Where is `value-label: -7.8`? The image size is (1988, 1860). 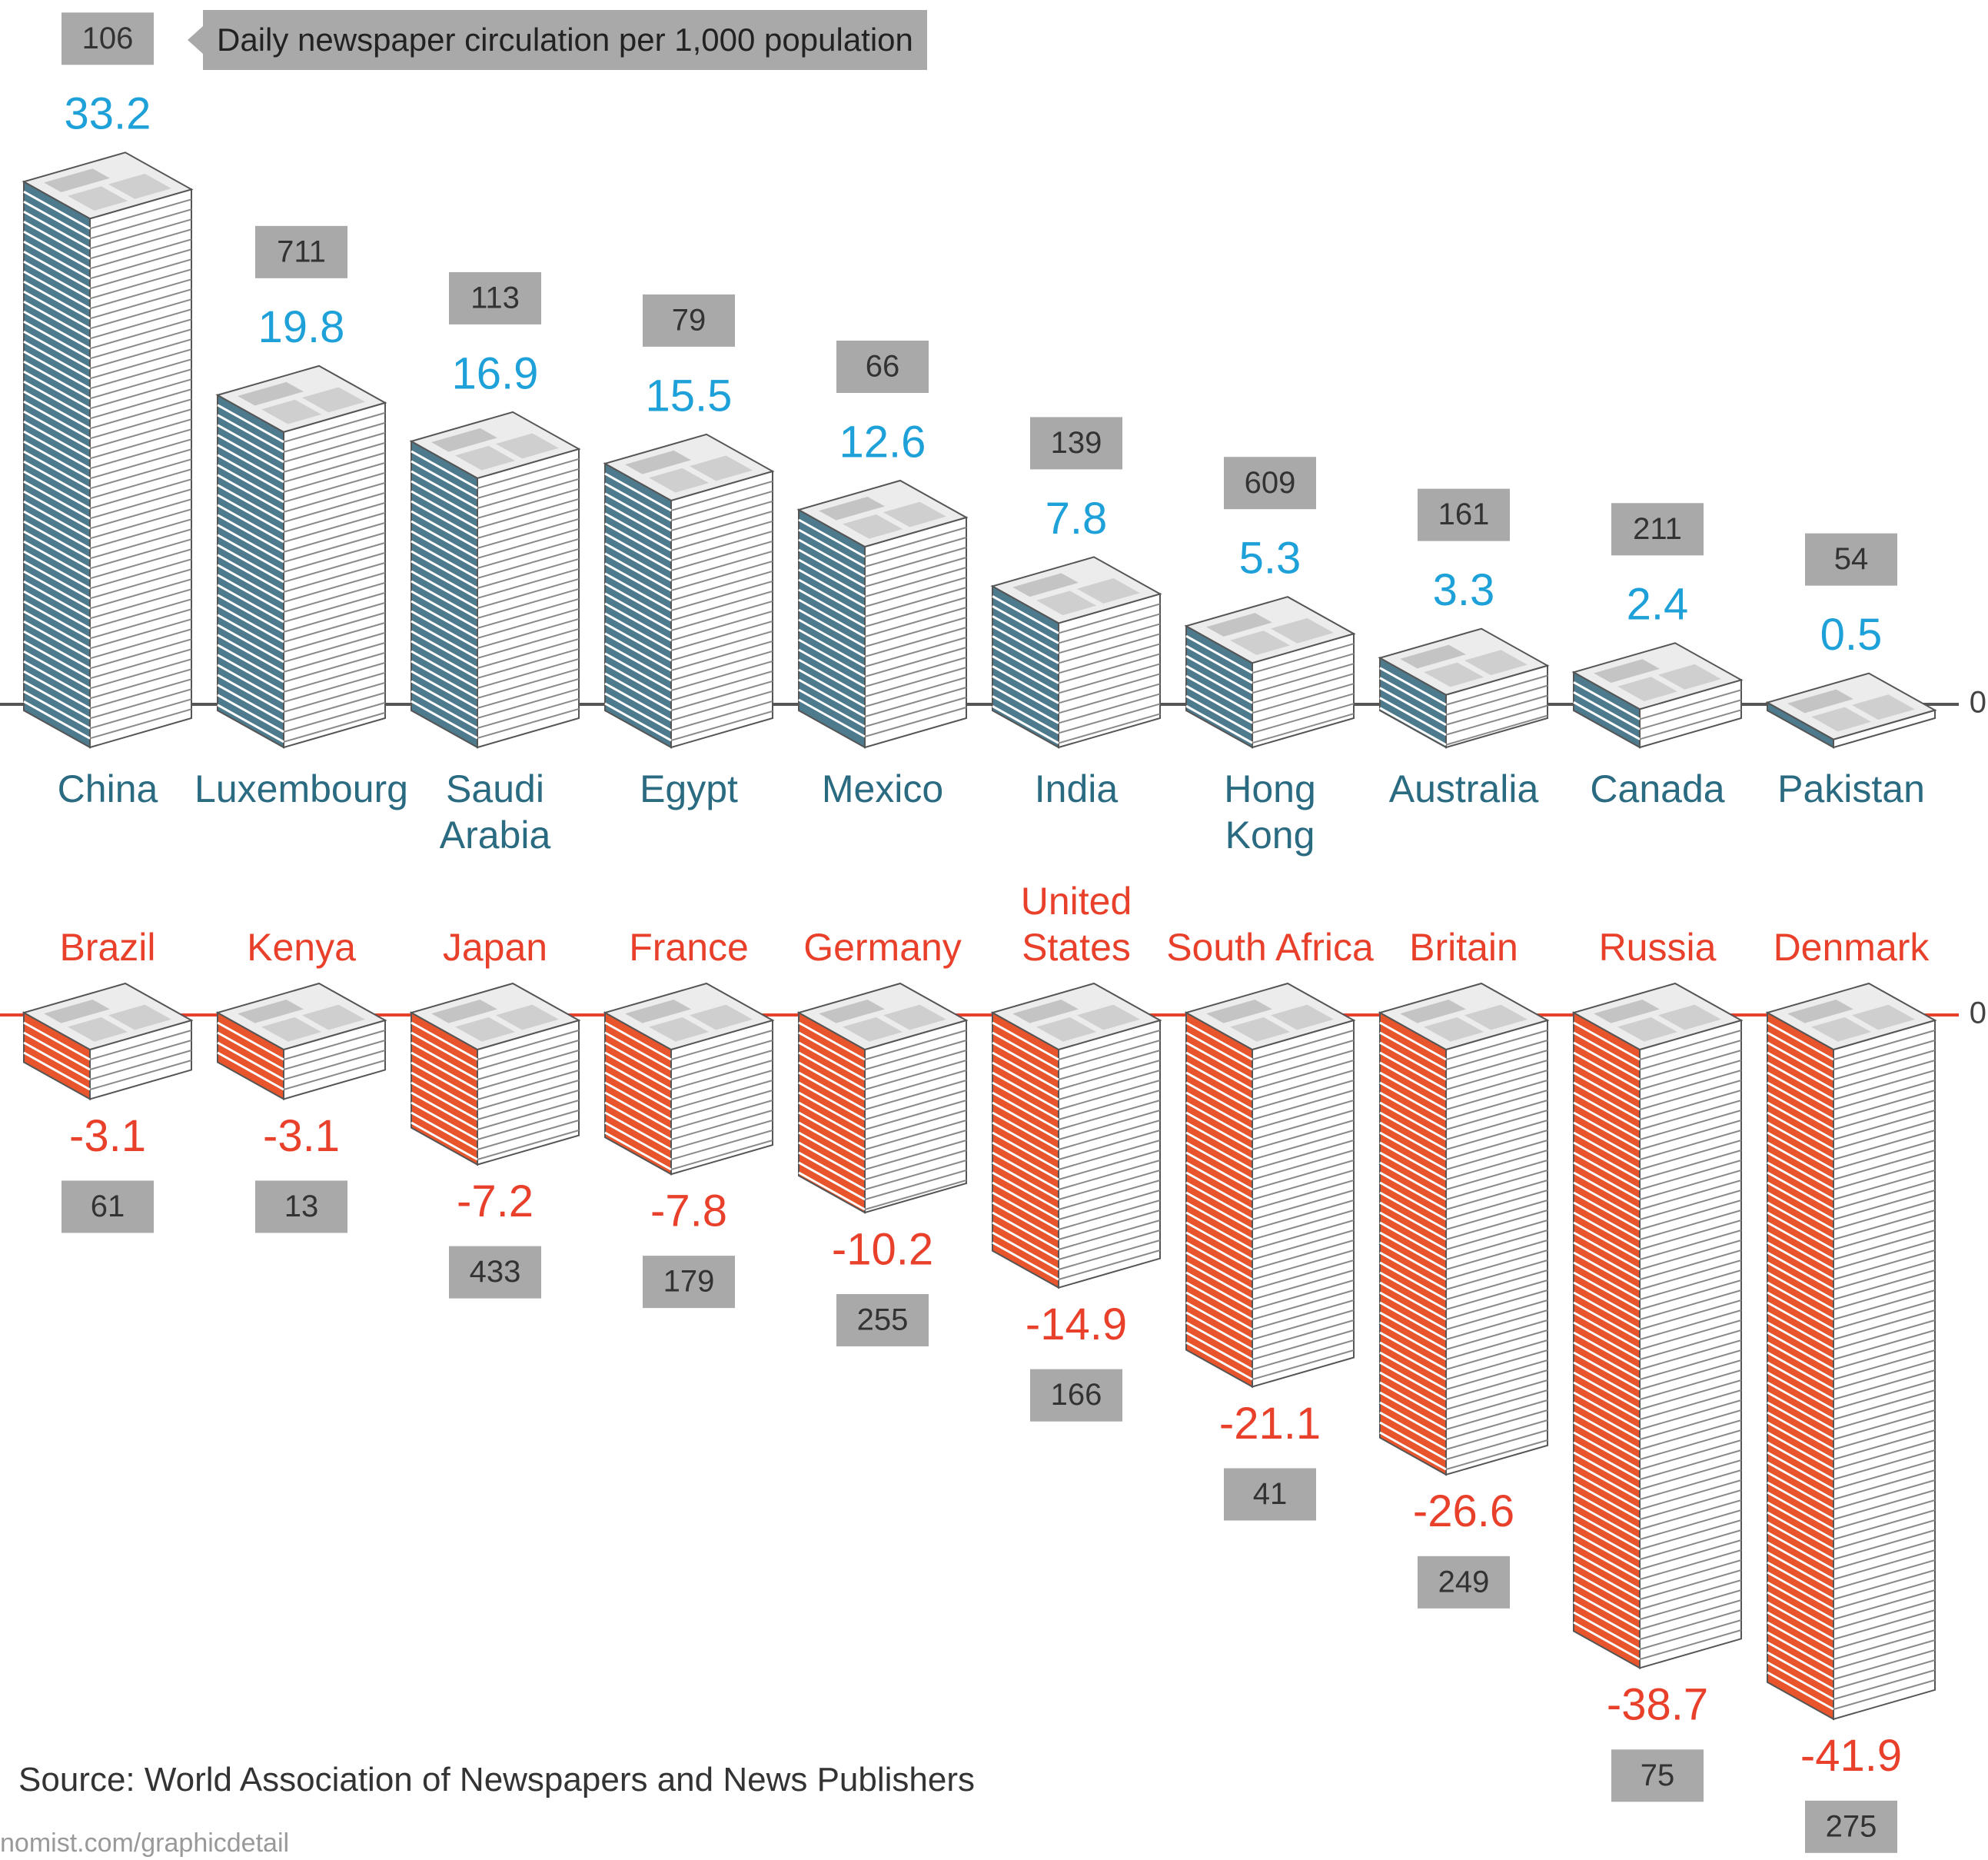
value-label: -7.8 is located at coordinates (688, 1211).